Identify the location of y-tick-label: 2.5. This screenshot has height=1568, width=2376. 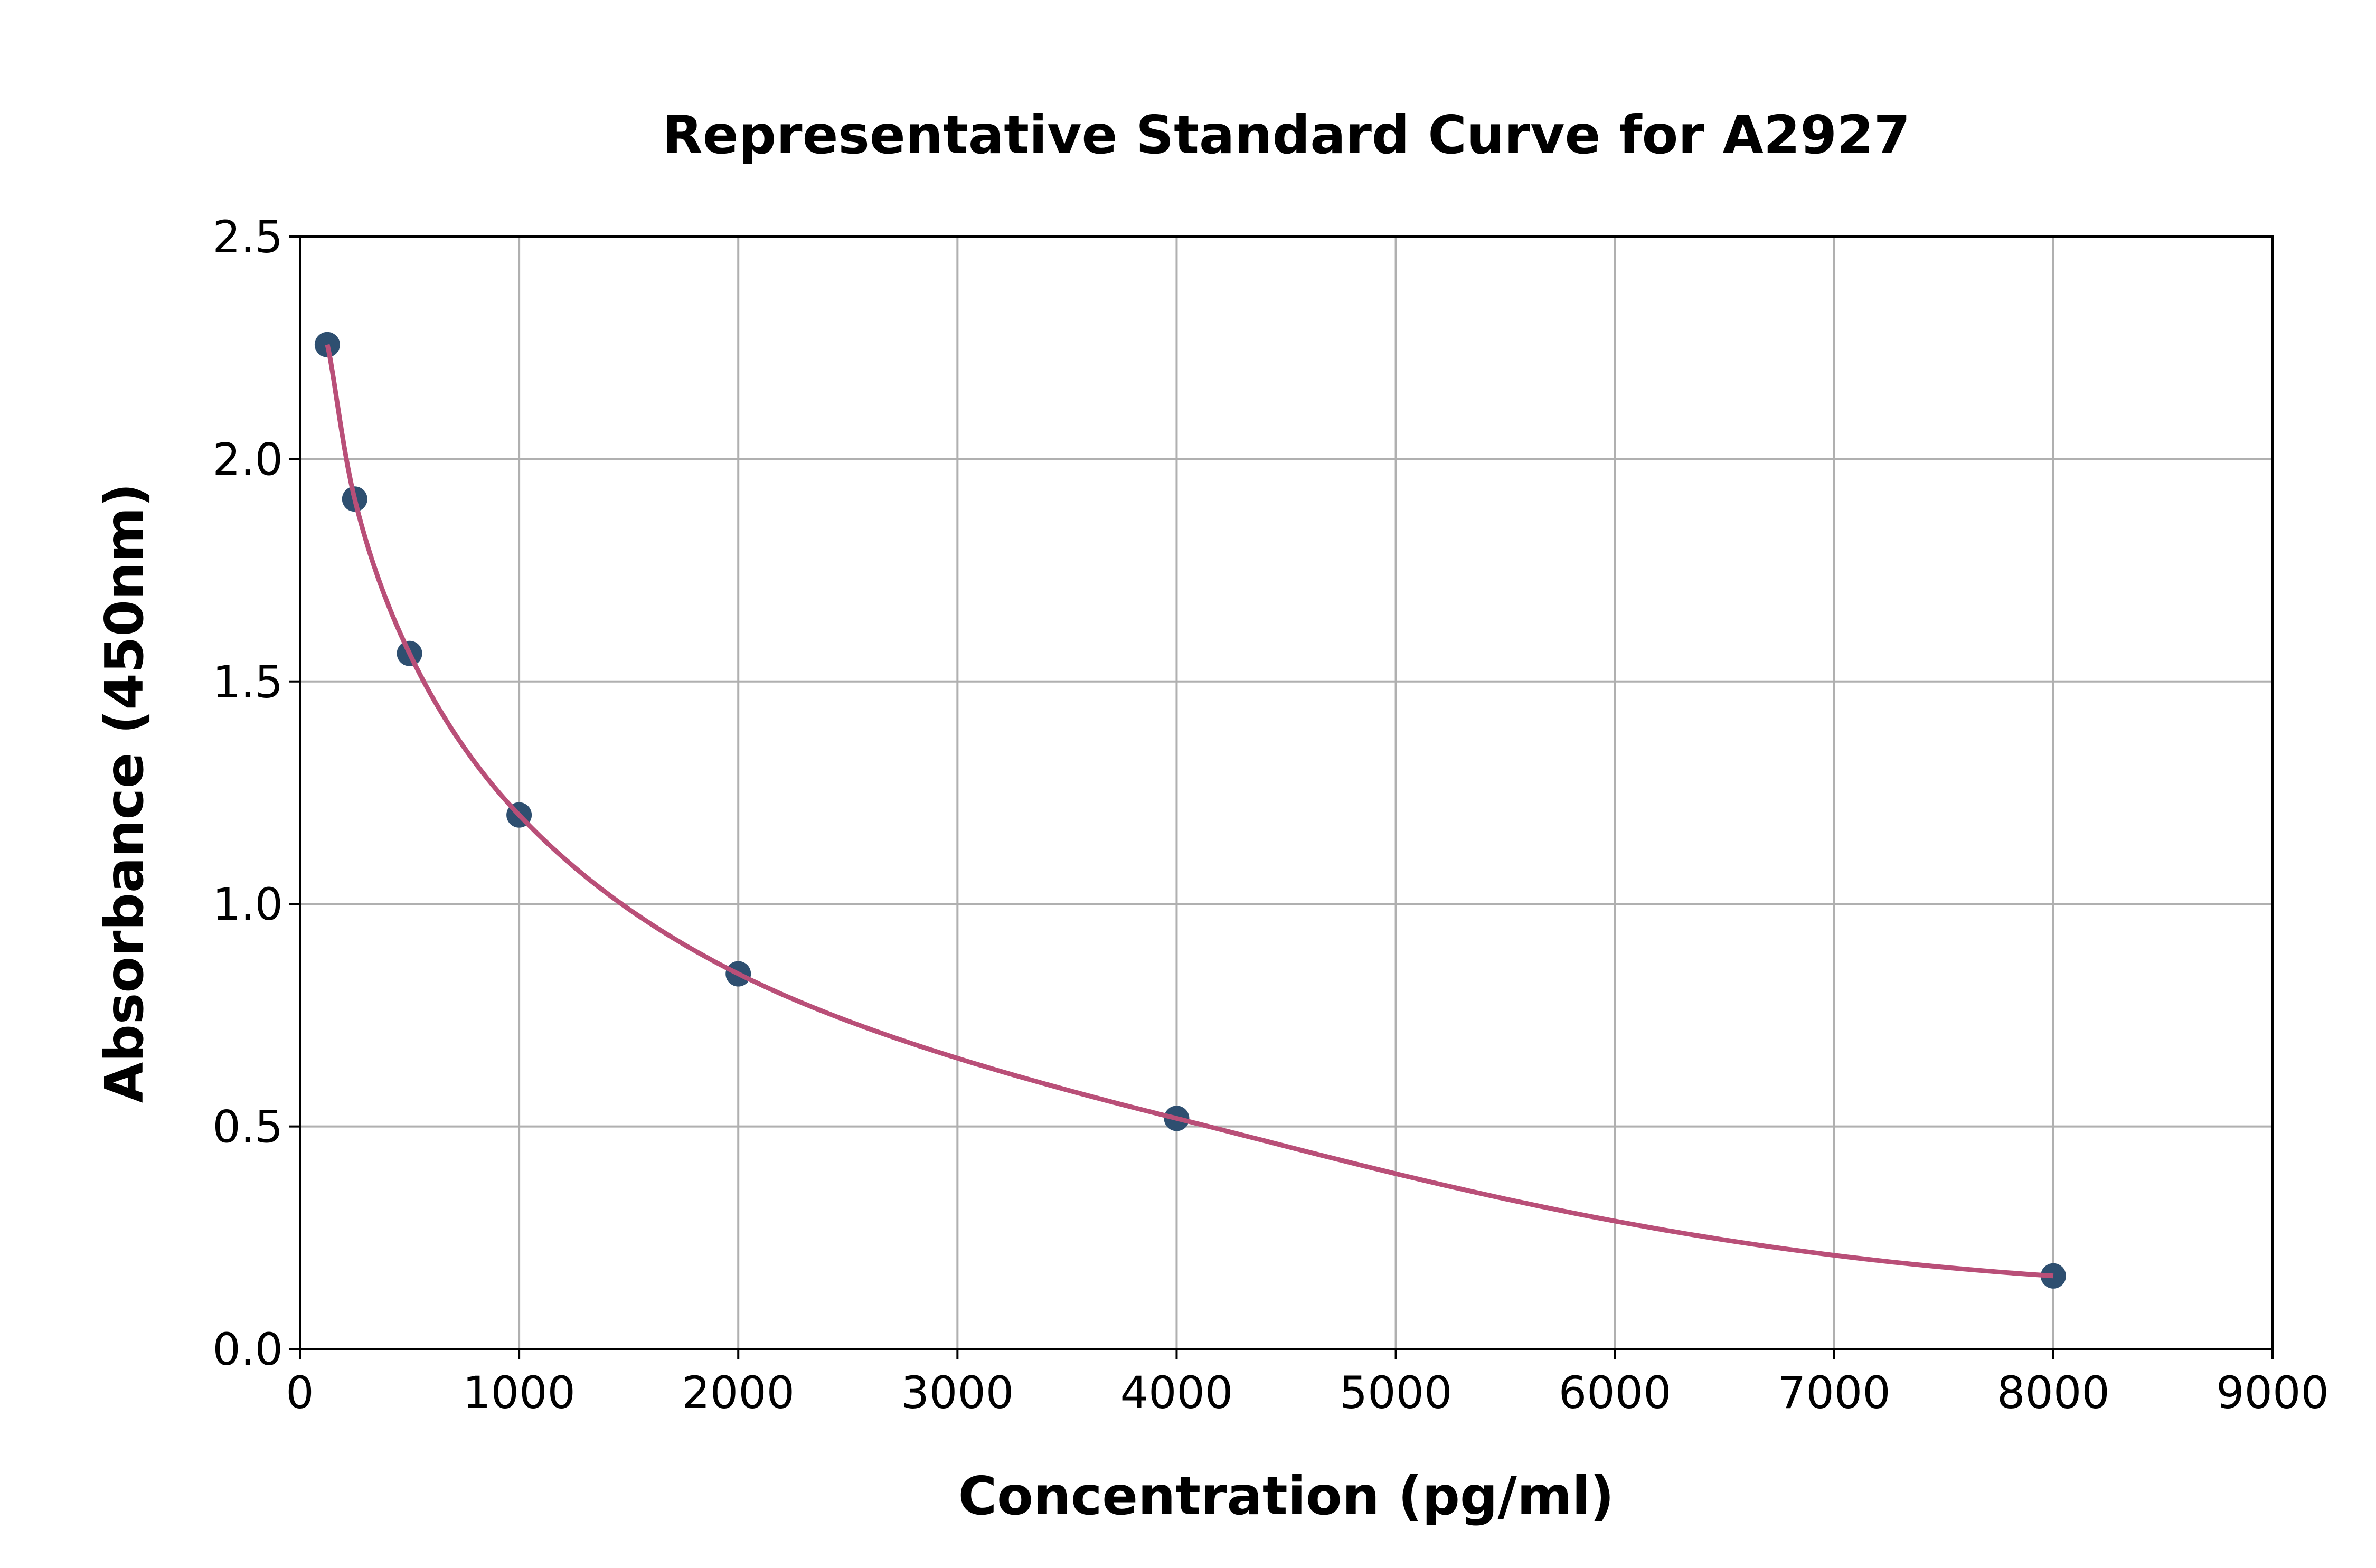
(247, 237).